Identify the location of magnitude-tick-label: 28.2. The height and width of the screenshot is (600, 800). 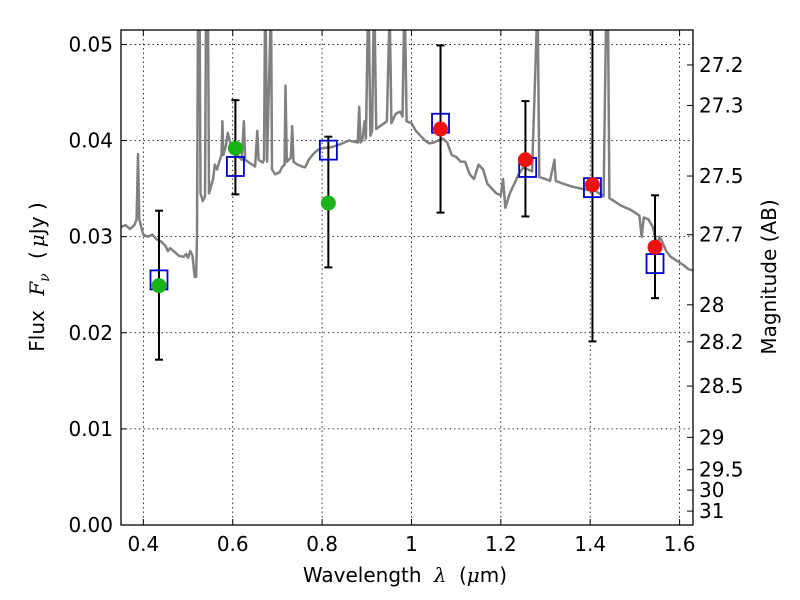
(721, 342).